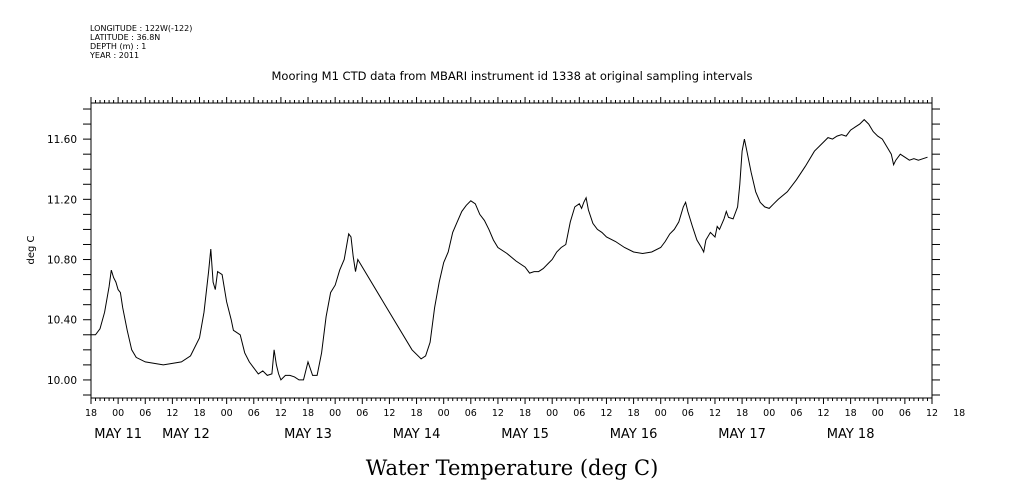  I want to click on date-label: MAY 18, so click(851, 434).